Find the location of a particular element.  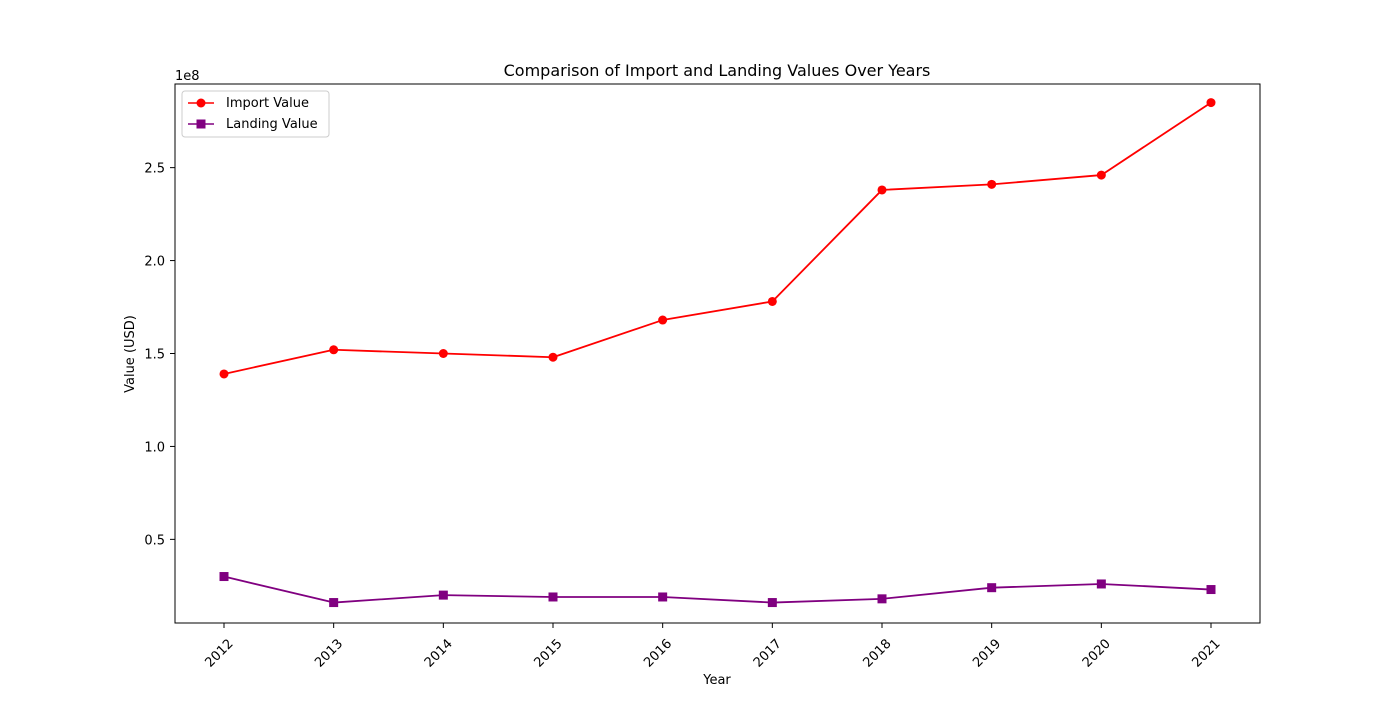

x-tick-label: 2017 is located at coordinates (768, 654).